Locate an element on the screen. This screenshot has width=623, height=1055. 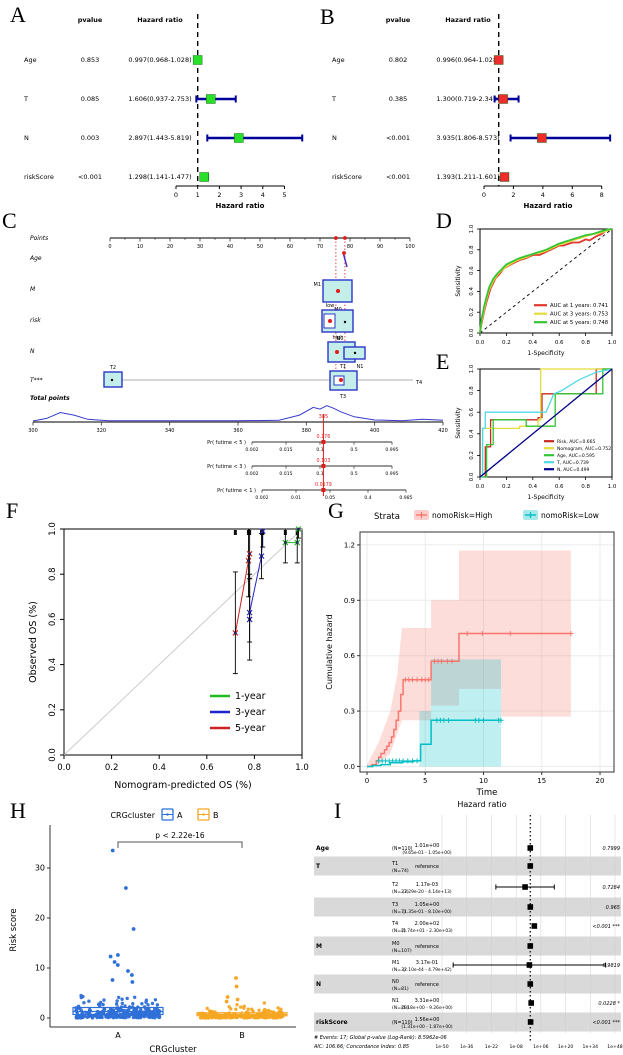
risk-low-label: low is located at coordinates (330, 306).